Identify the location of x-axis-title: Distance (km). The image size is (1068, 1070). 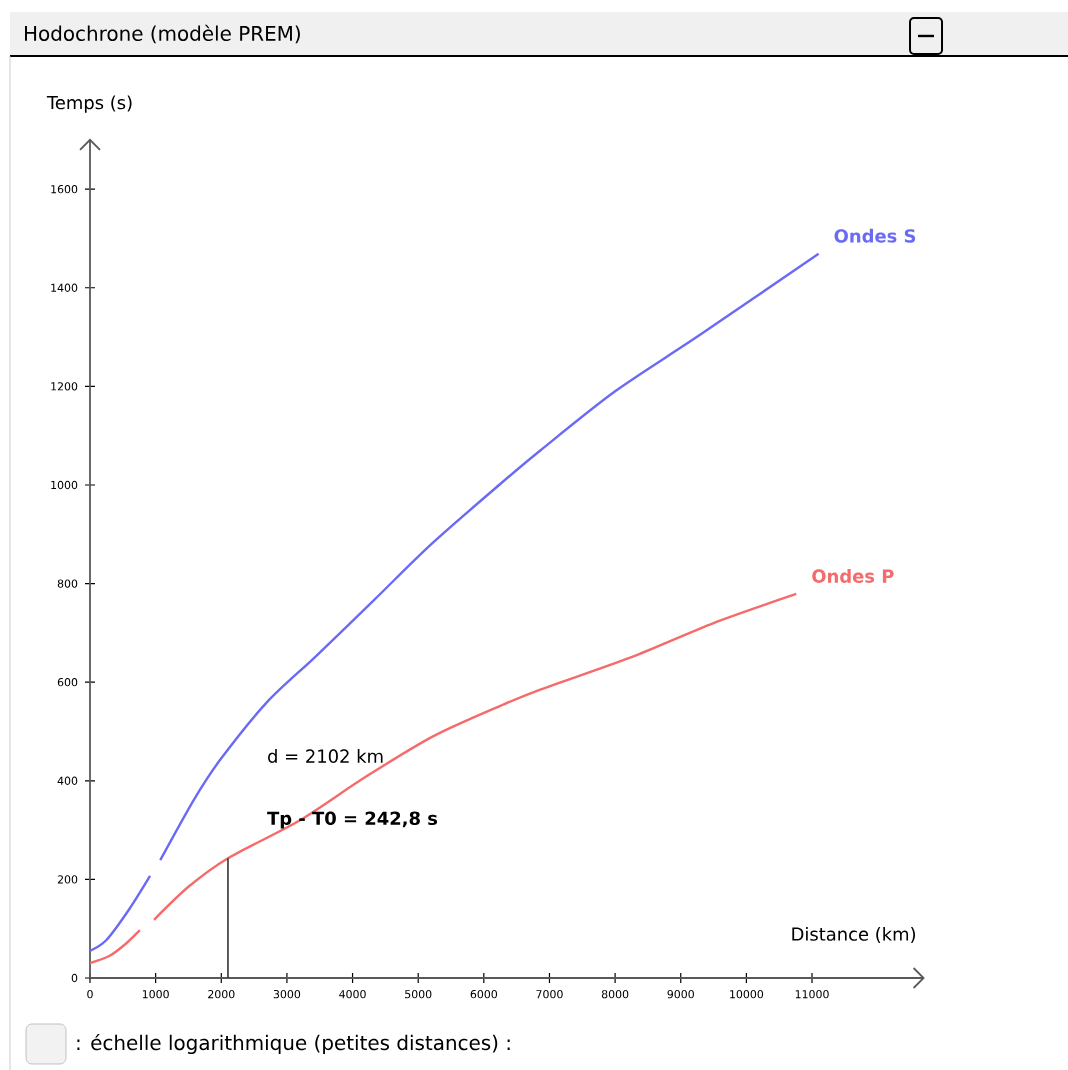
(854, 934).